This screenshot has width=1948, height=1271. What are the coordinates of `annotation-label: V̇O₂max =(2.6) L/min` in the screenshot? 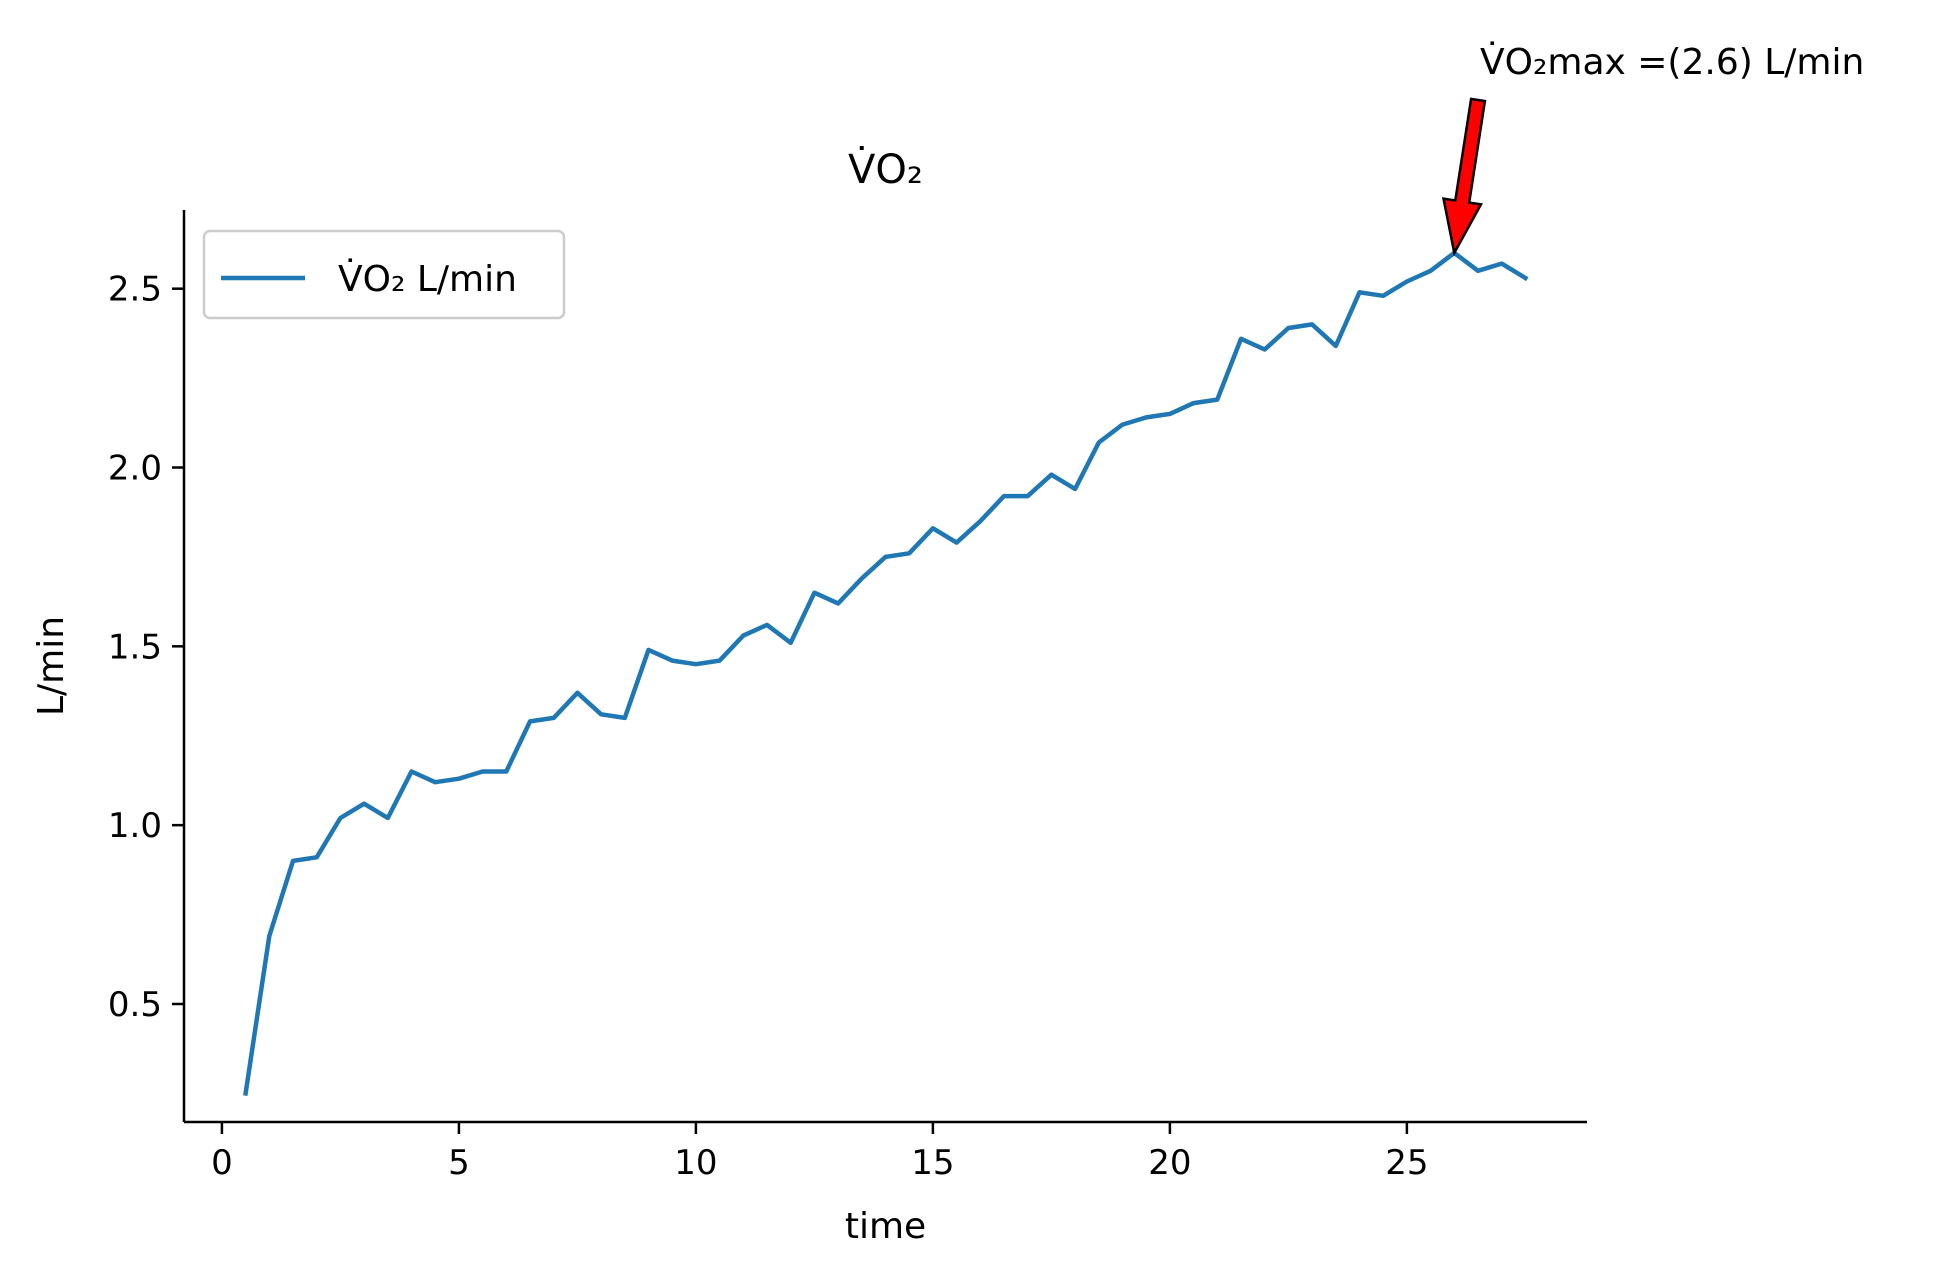 It's located at (1672, 62).